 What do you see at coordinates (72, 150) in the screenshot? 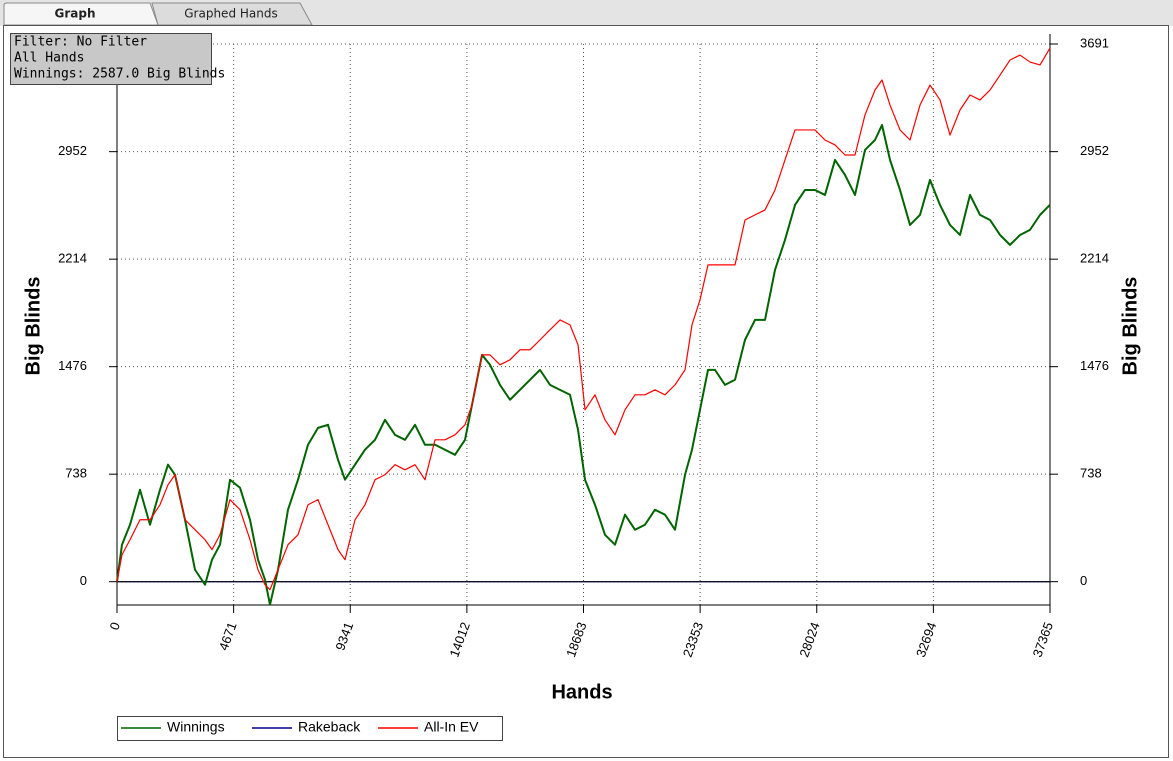
I see `y-tick-label: 2952` at bounding box center [72, 150].